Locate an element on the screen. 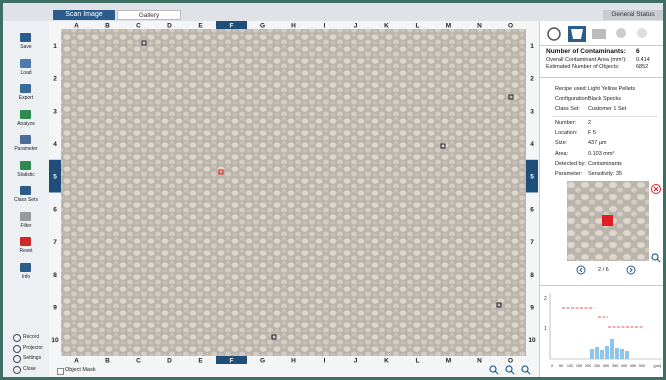 This screenshot has height=380, width=666. sidebar-label: Export is located at coordinates (26, 98).